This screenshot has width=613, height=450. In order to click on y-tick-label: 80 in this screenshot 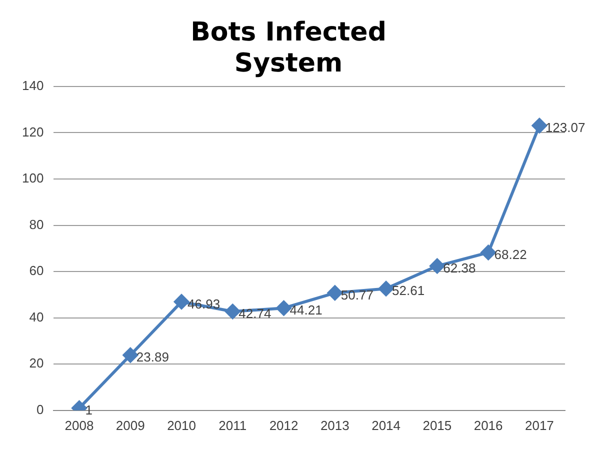, I will do `click(36, 224)`.